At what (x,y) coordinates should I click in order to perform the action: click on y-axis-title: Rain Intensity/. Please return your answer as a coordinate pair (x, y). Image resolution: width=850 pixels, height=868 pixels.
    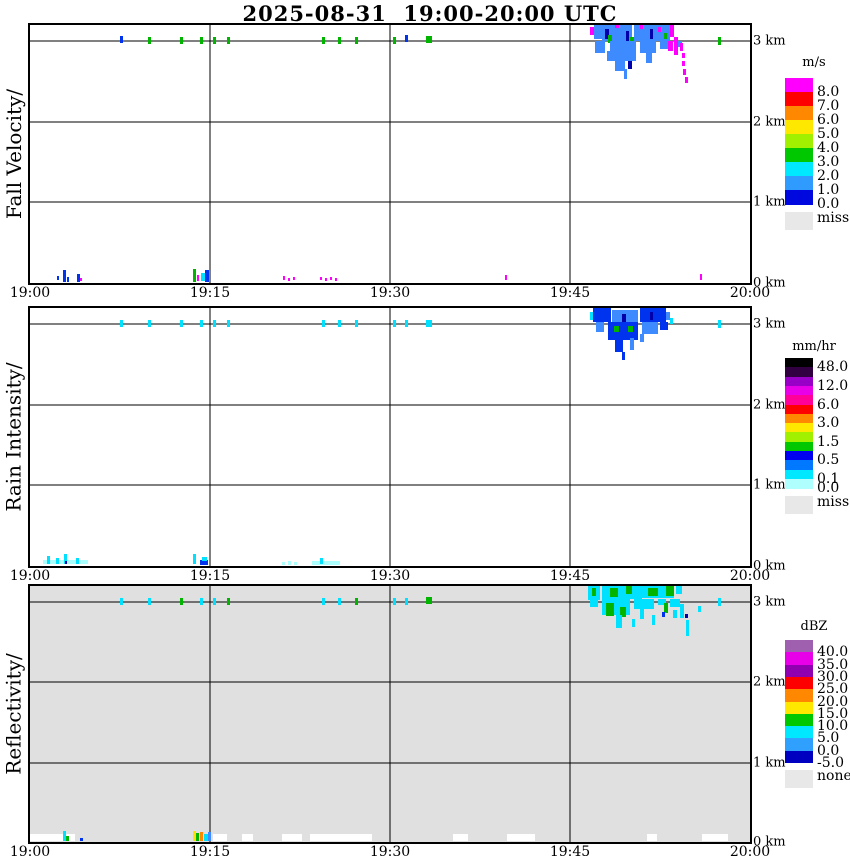
    Looking at the image, I should click on (14, 437).